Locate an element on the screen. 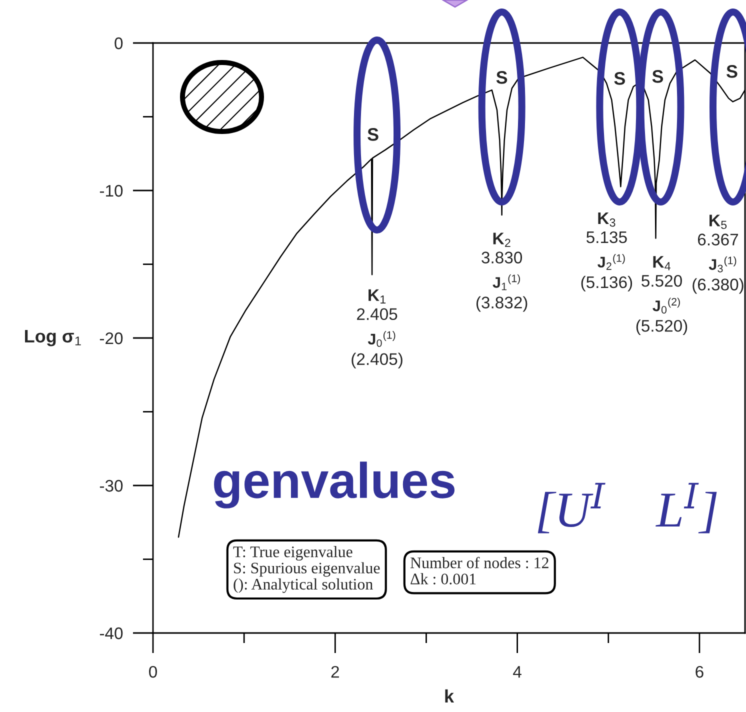  annotation: K$_{1}$ 2.405 J$_{0}$$^{(1)}$ (2.405) is located at coordinates (377, 328).